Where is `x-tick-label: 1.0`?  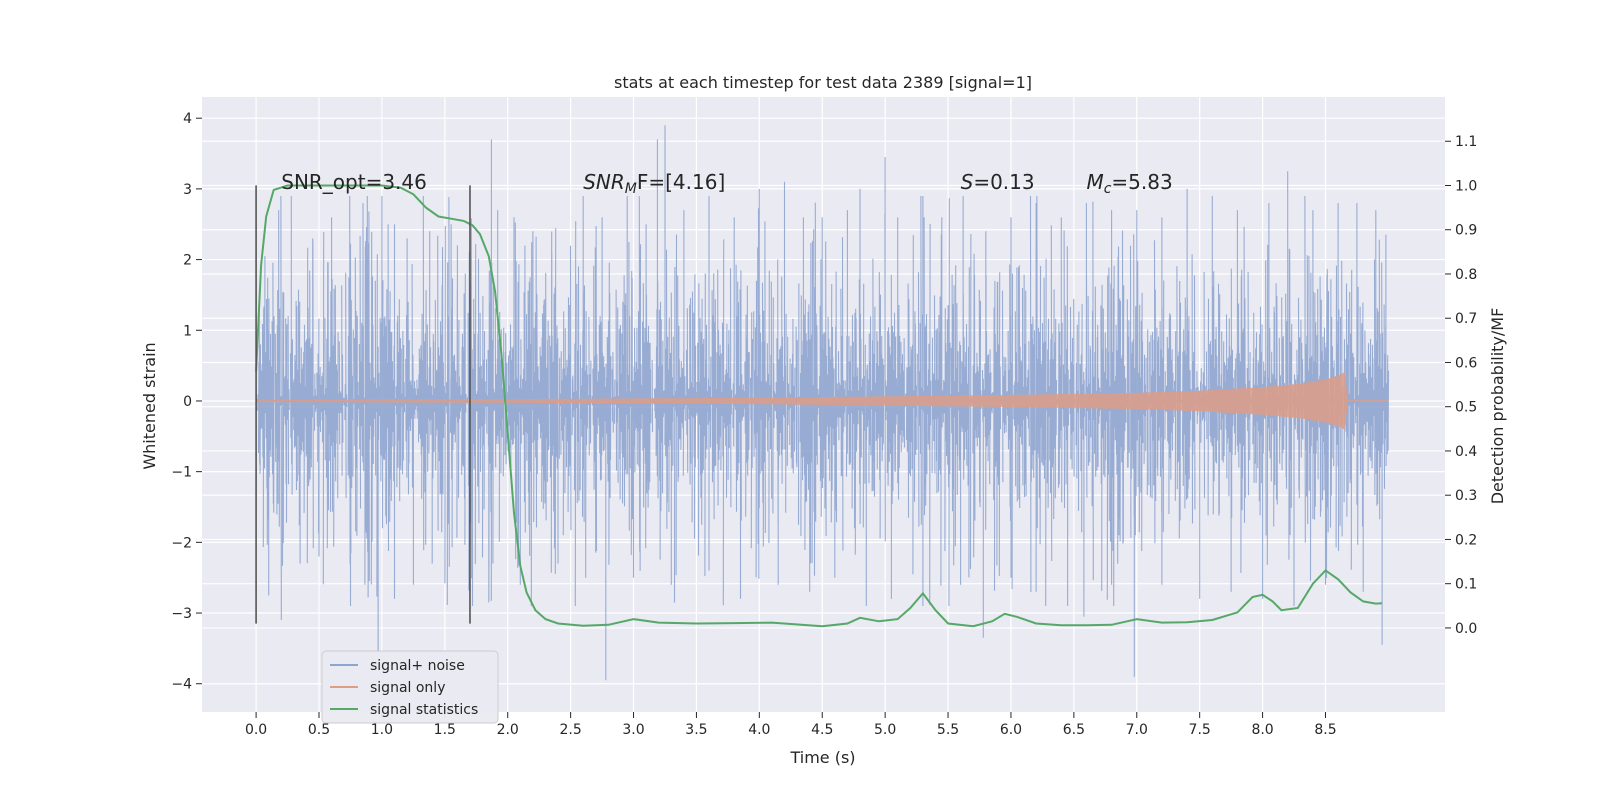
x-tick-label: 1.0 is located at coordinates (382, 730).